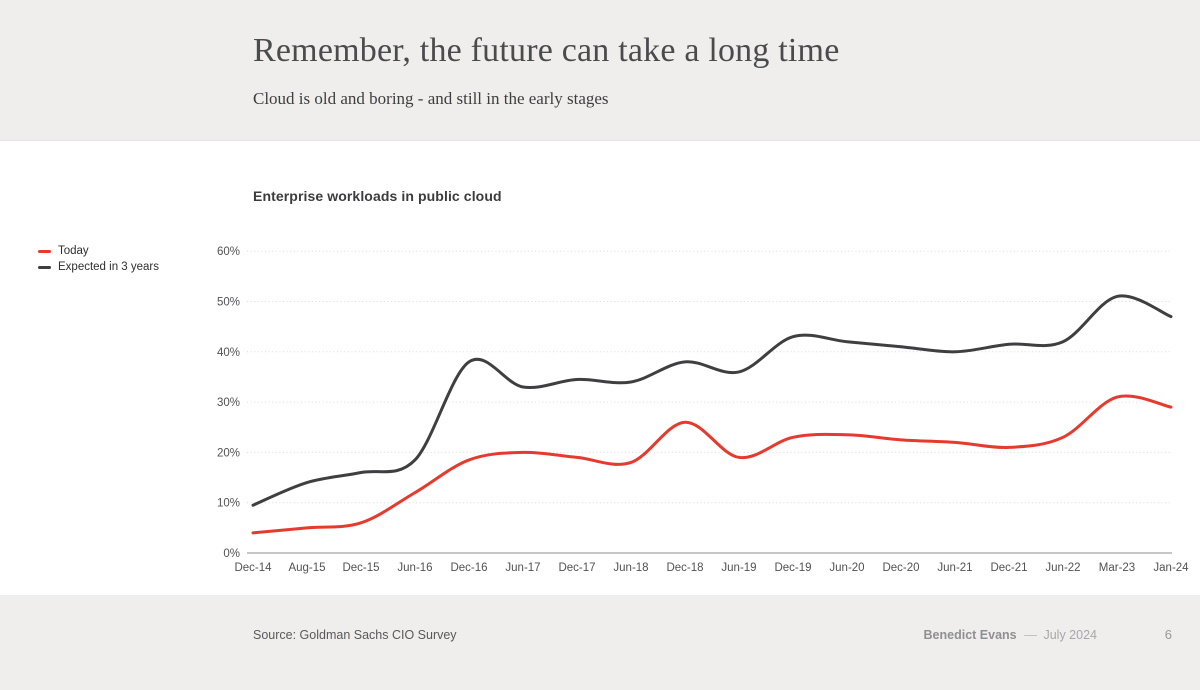 The width and height of the screenshot is (1200, 690). What do you see at coordinates (360, 568) in the screenshot?
I see `x-tick-label: Dec-15` at bounding box center [360, 568].